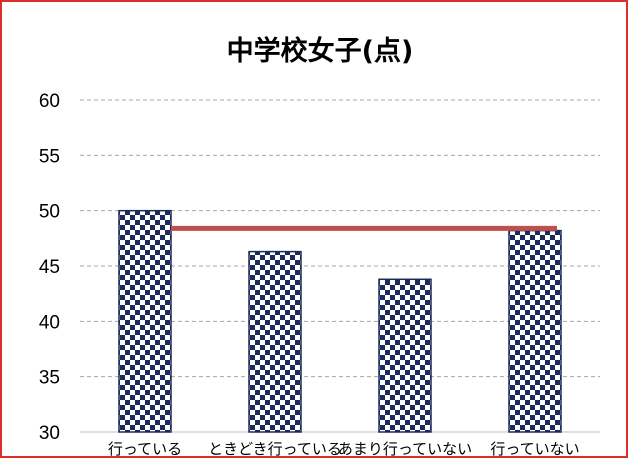  What do you see at coordinates (49, 322) in the screenshot?
I see `y-tick-label: 40` at bounding box center [49, 322].